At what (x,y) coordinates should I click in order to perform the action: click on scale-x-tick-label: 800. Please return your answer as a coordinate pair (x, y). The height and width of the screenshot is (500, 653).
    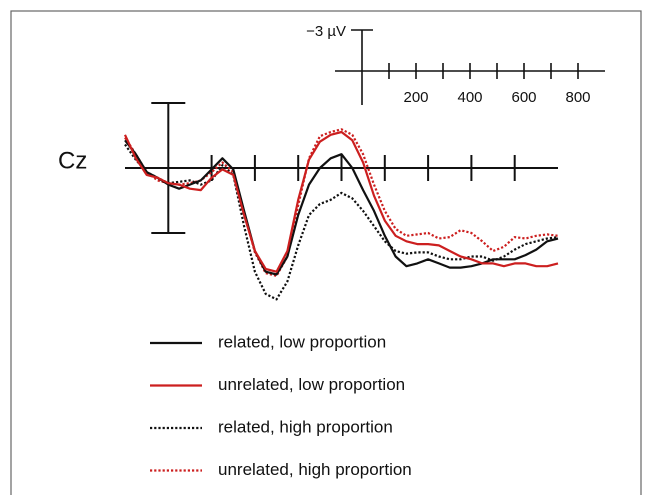
    Looking at the image, I should click on (577, 97).